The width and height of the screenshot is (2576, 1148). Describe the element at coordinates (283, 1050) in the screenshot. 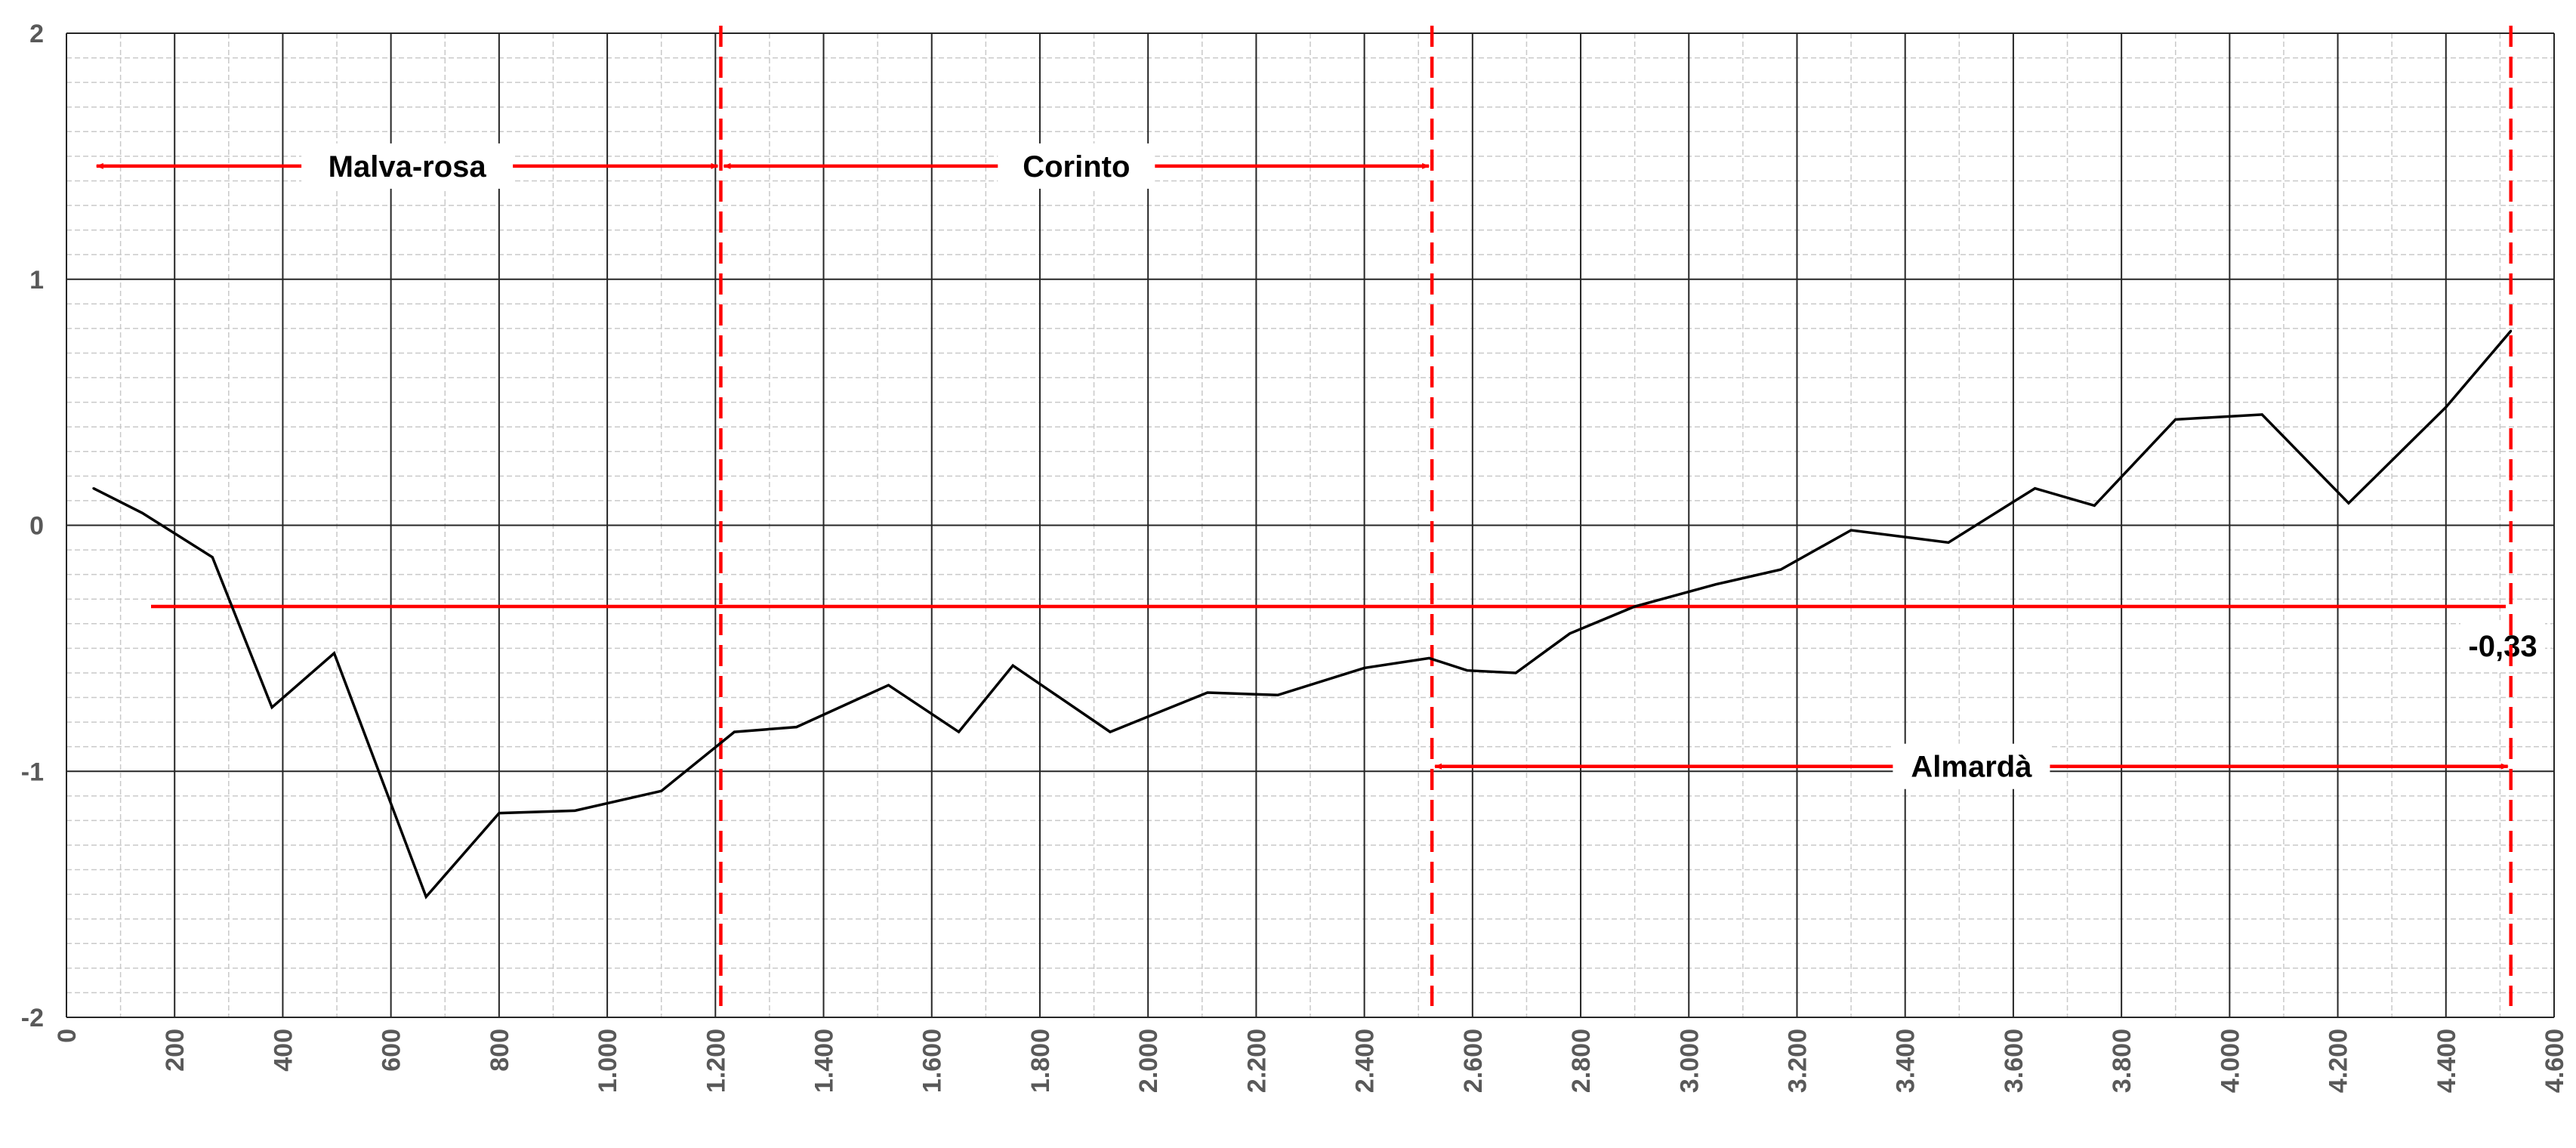

I see `x-tick-label: 400` at that location.